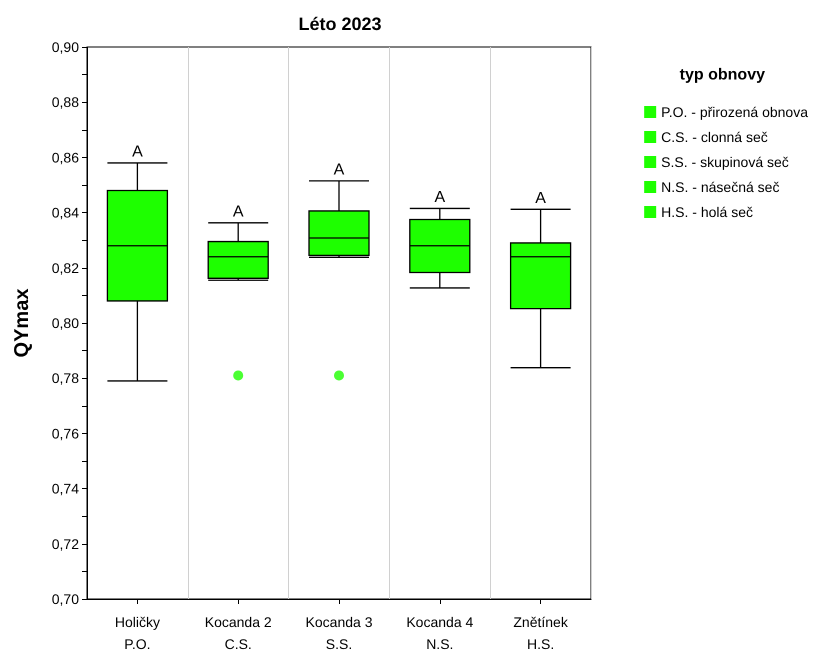 The image size is (813, 655). Describe the element at coordinates (66, 47) in the screenshot. I see `y-tick-label: 0,90` at that location.